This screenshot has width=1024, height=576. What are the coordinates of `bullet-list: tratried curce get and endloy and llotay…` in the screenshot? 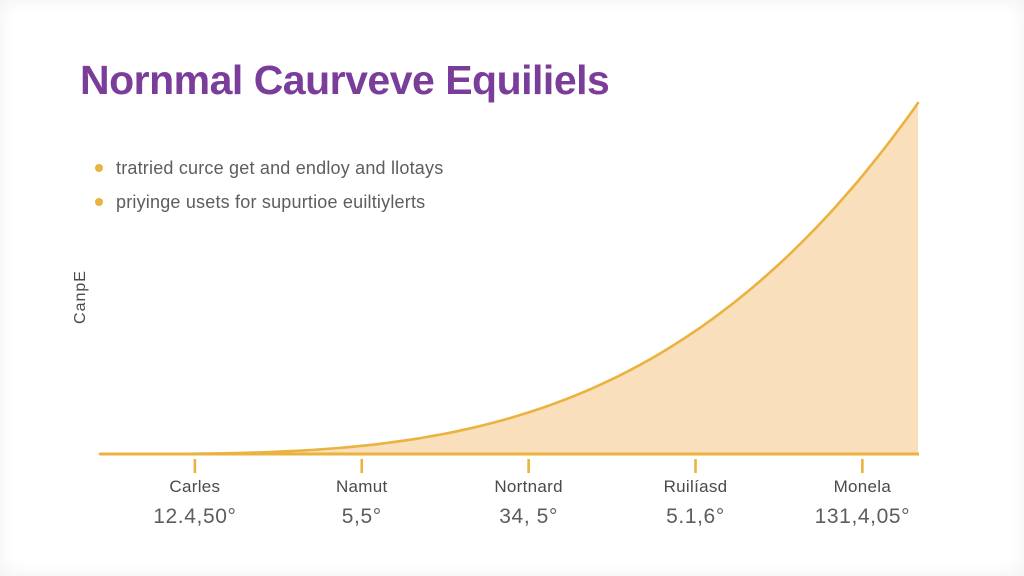 It's located at (269, 185).